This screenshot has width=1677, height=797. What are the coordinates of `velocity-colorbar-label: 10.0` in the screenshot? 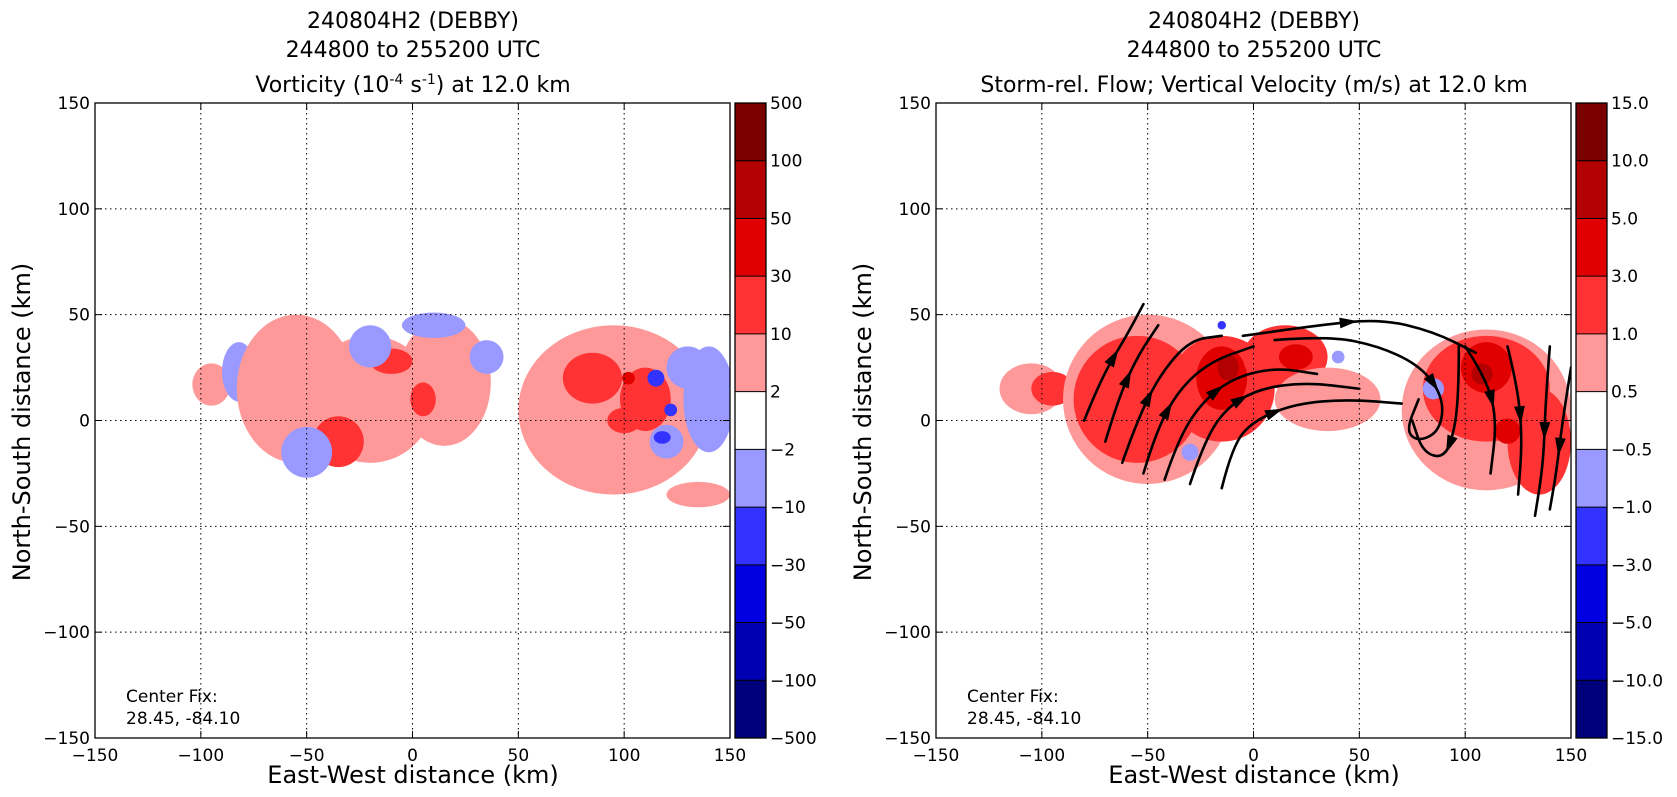 It's located at (1630, 162).